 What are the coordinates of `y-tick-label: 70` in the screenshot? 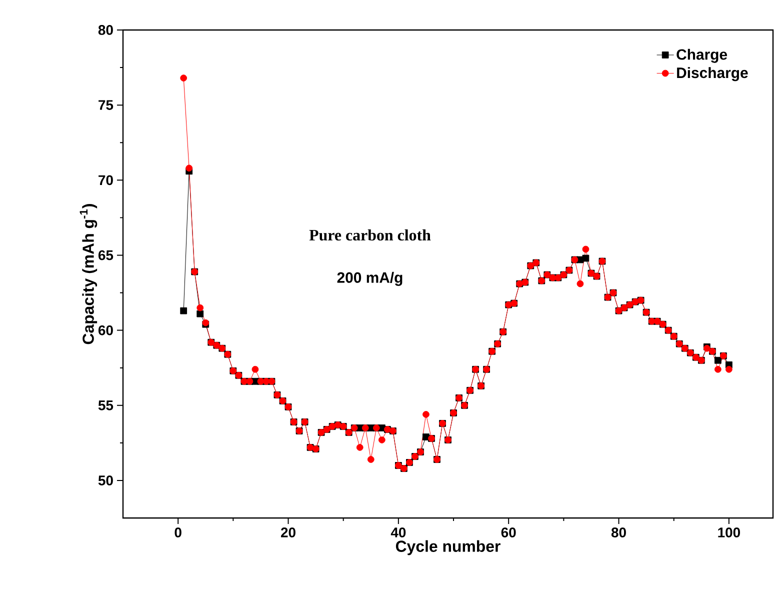 It's located at (105, 180).